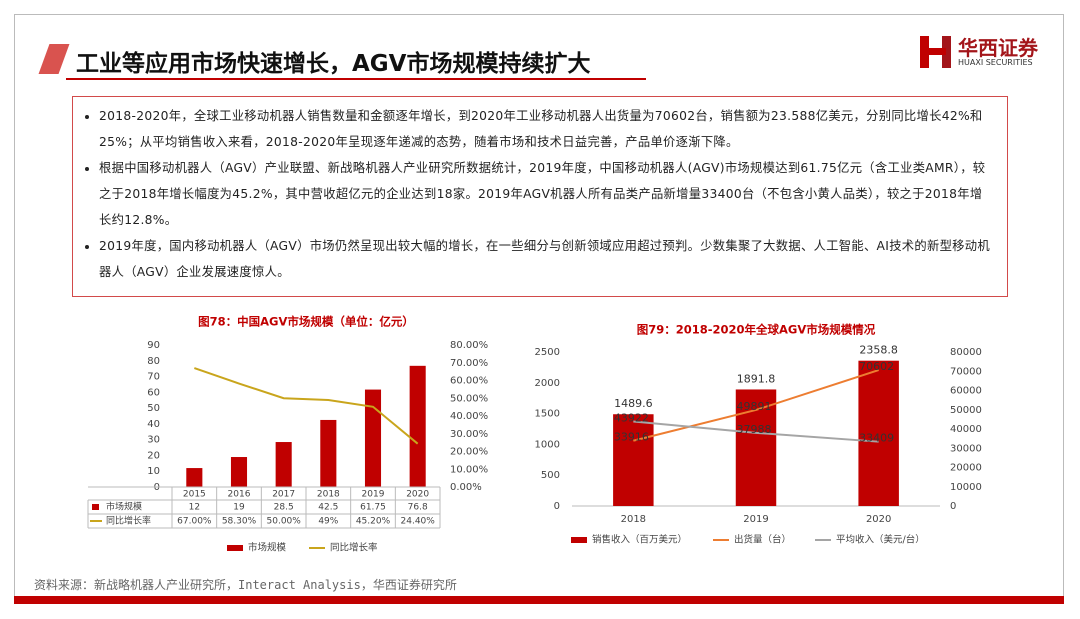 The width and height of the screenshot is (1080, 619). What do you see at coordinates (153, 408) in the screenshot?
I see `y-tick-label: 50` at bounding box center [153, 408].